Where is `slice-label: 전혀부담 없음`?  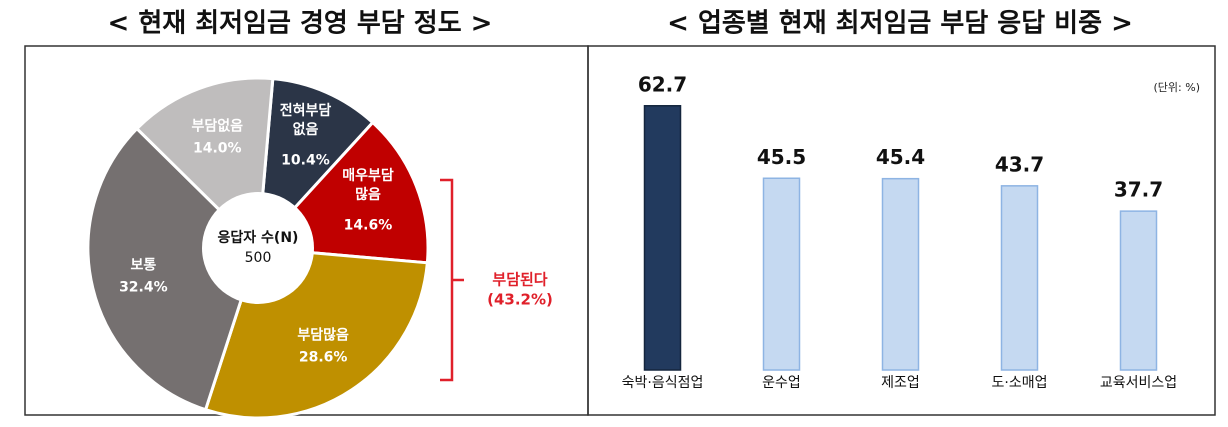 slice-label: 전혀부담 없음 is located at coordinates (305, 120).